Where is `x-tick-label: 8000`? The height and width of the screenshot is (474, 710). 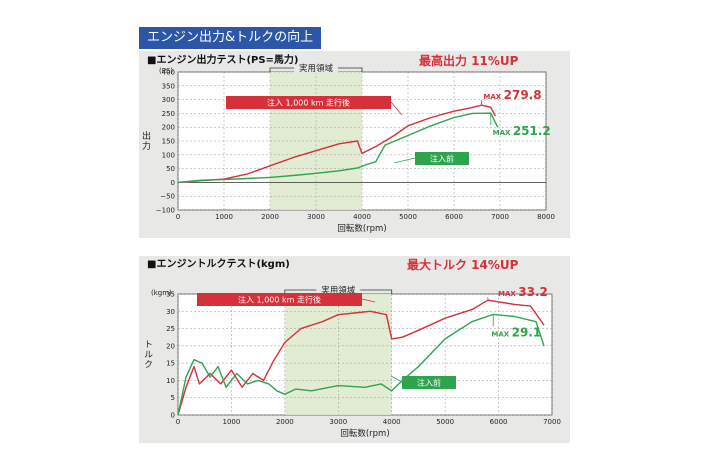 x-tick-label: 8000 is located at coordinates (546, 217).